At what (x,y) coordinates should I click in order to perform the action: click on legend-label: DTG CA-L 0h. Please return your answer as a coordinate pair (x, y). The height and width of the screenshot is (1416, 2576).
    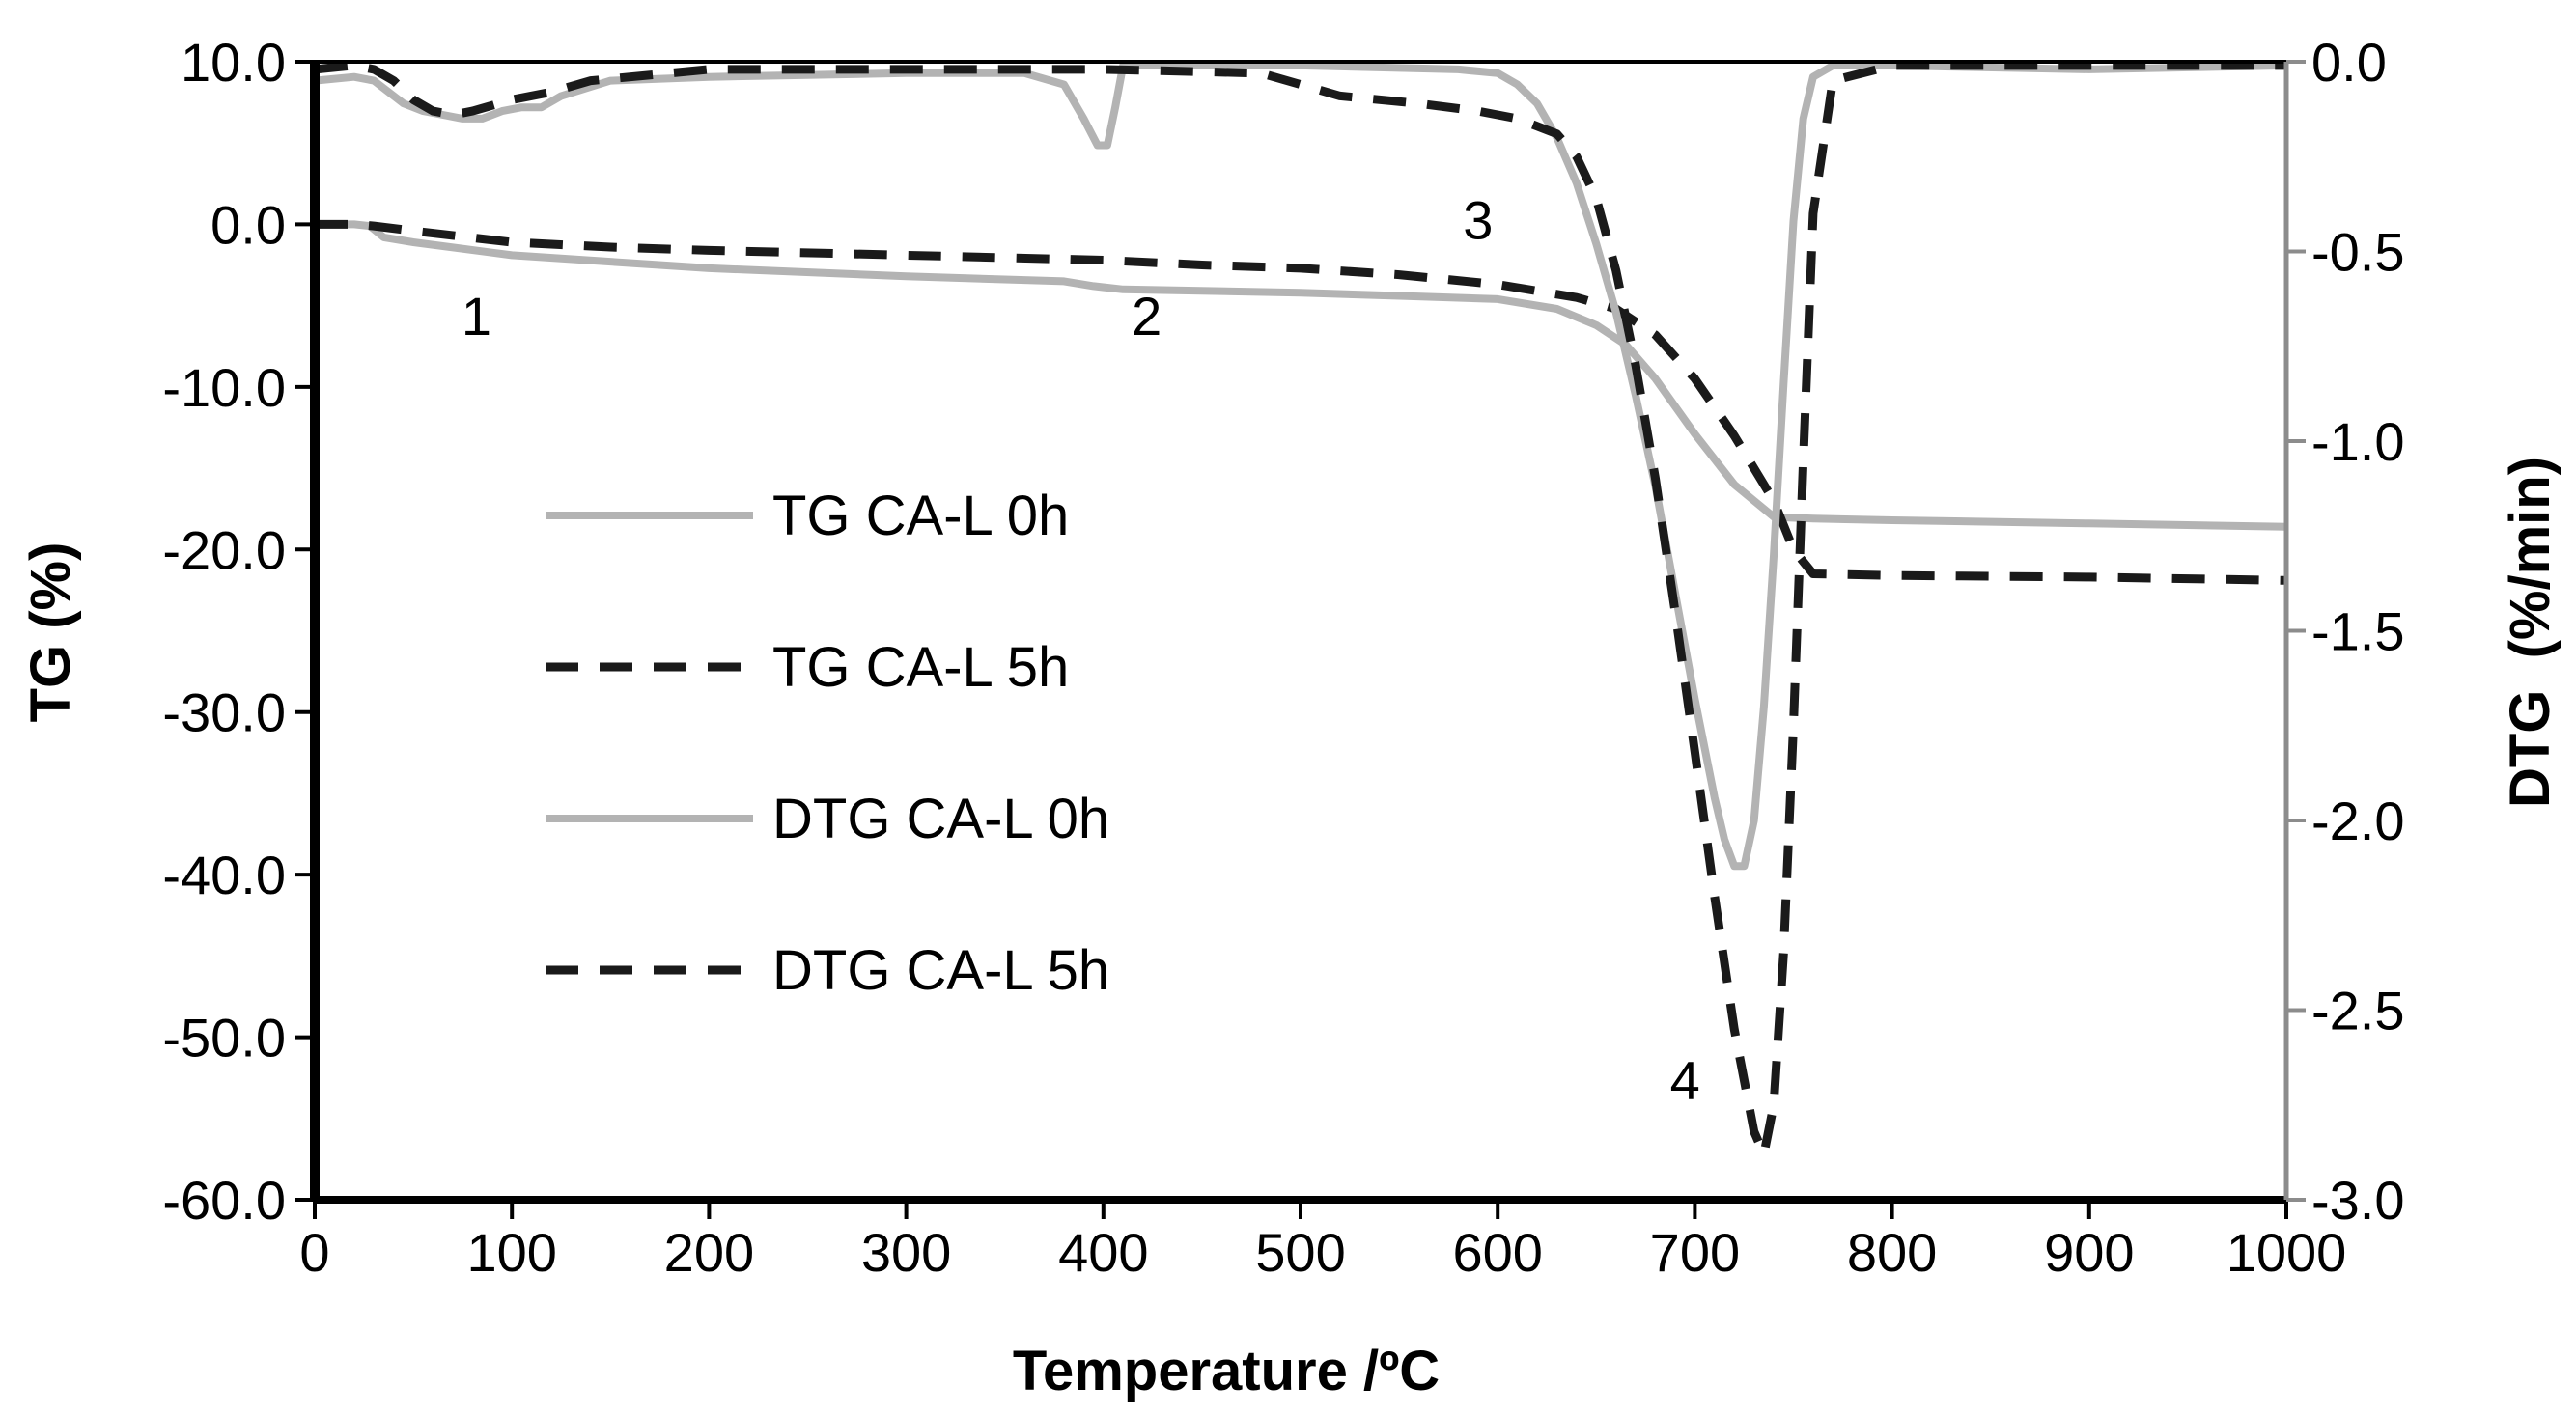
    Looking at the image, I should click on (941, 819).